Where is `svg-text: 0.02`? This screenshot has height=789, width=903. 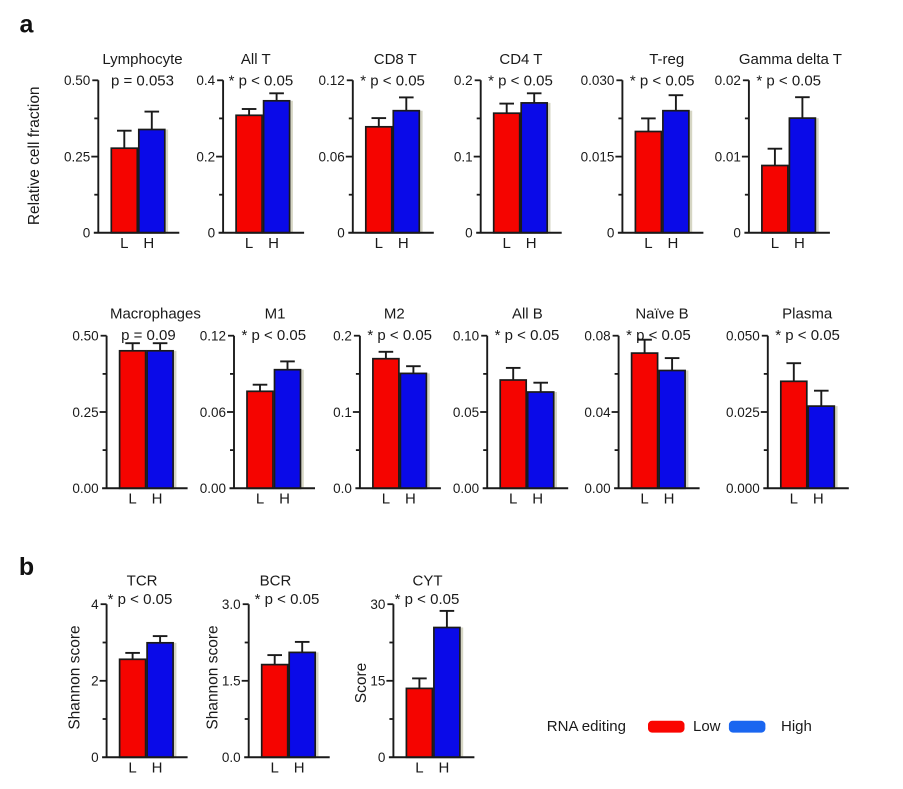 svg-text: 0.02 is located at coordinates (728, 80).